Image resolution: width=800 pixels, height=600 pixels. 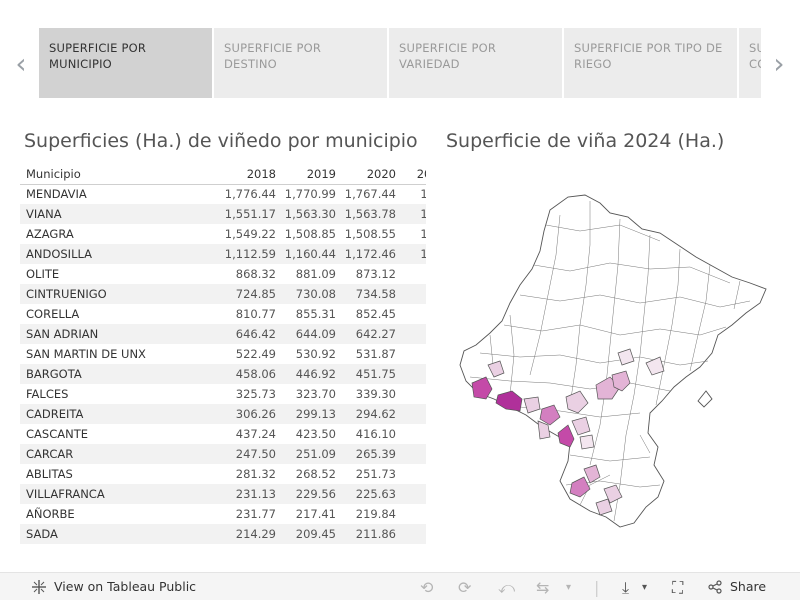 I want to click on municipality-ablitas, so click(x=604, y=507).